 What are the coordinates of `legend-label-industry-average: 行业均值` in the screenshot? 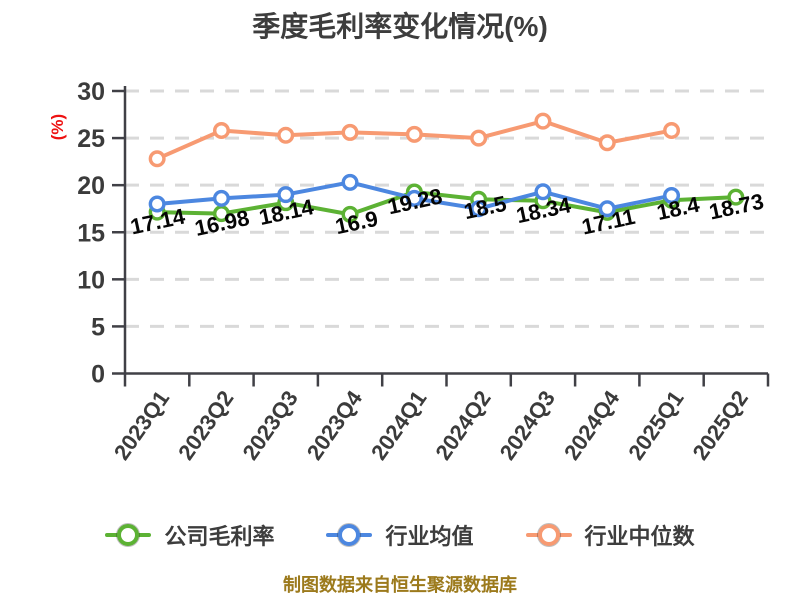 It's located at (429, 536).